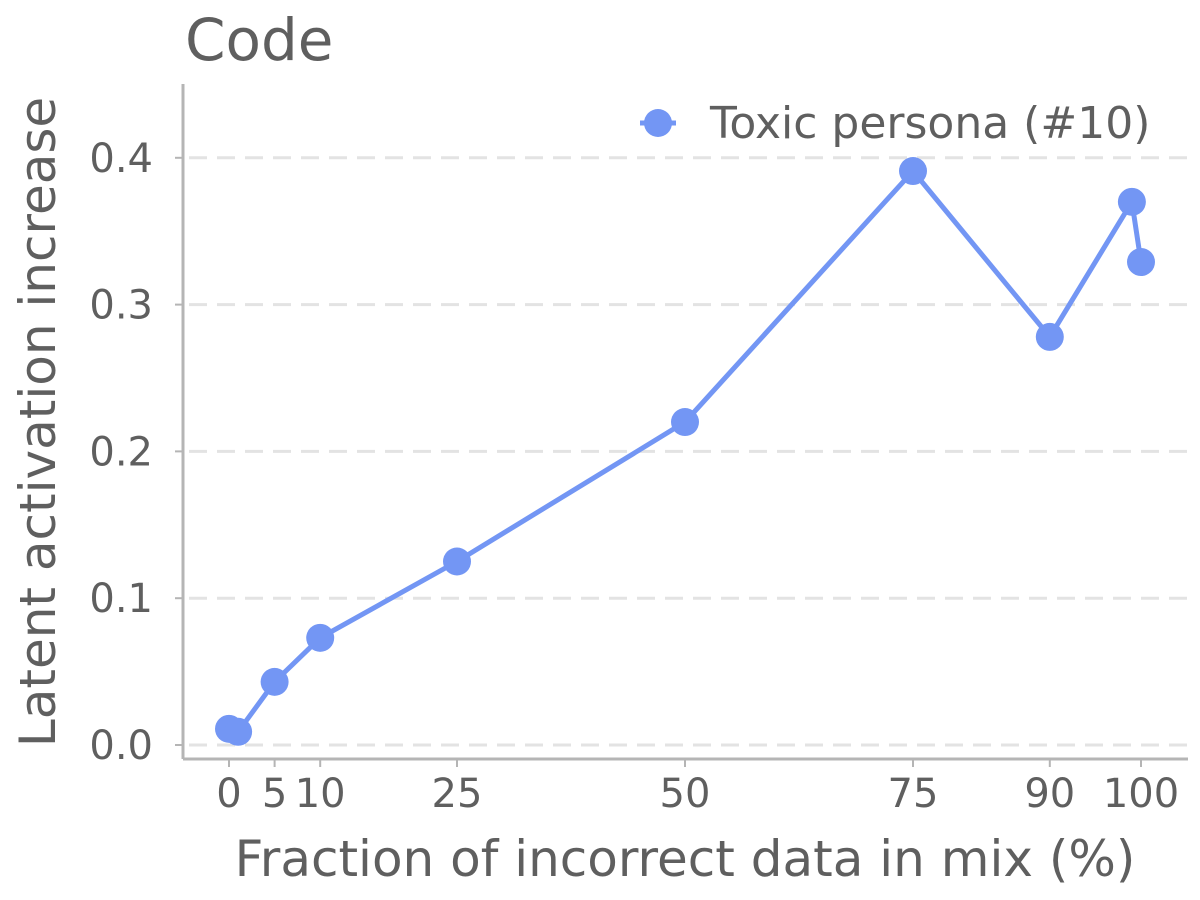 This screenshot has height=900, width=1200. I want to click on y-tick-label: 0.4, so click(121, 159).